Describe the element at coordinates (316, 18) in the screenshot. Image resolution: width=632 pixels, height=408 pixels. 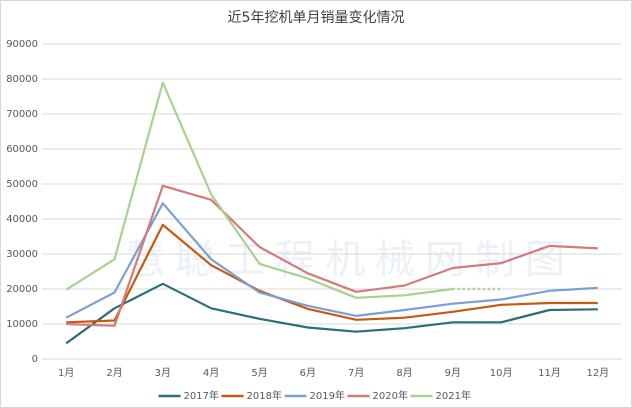
I see `chart-title: 近5年挖机单月销量变化情况` at that location.